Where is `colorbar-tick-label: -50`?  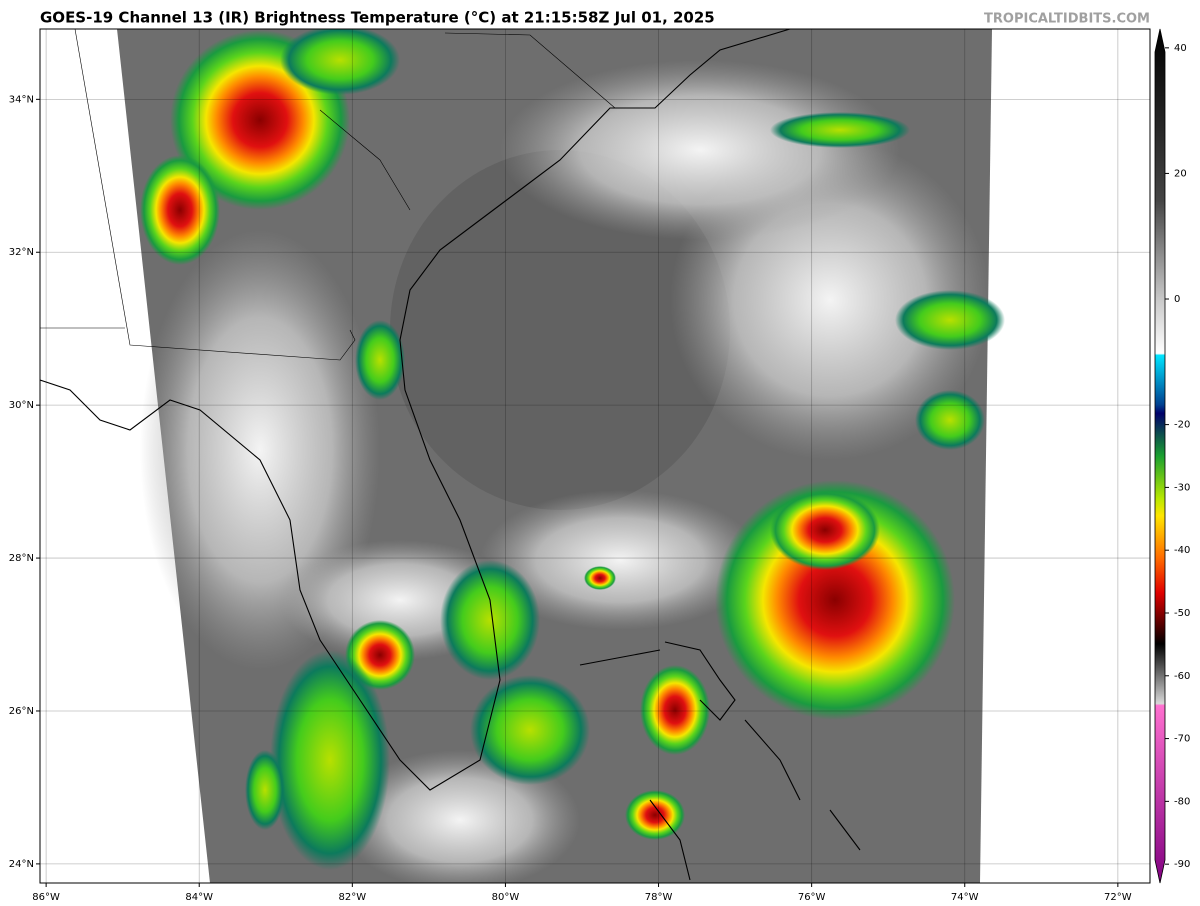 colorbar-tick-label: -50 is located at coordinates (1182, 613).